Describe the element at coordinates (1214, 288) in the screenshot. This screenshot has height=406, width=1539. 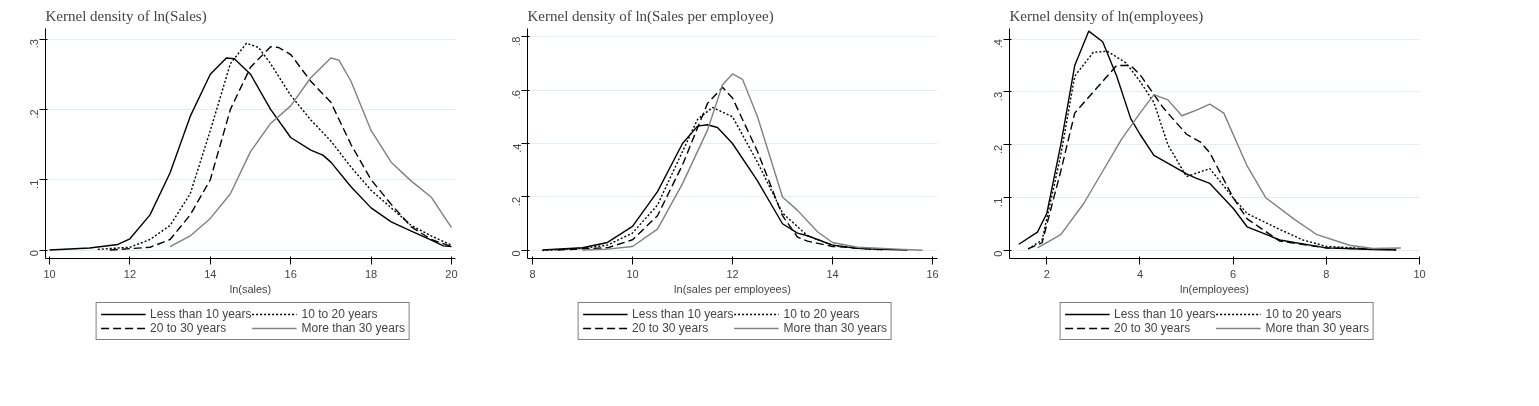
I see `x-axis-title: ln(employees)` at that location.